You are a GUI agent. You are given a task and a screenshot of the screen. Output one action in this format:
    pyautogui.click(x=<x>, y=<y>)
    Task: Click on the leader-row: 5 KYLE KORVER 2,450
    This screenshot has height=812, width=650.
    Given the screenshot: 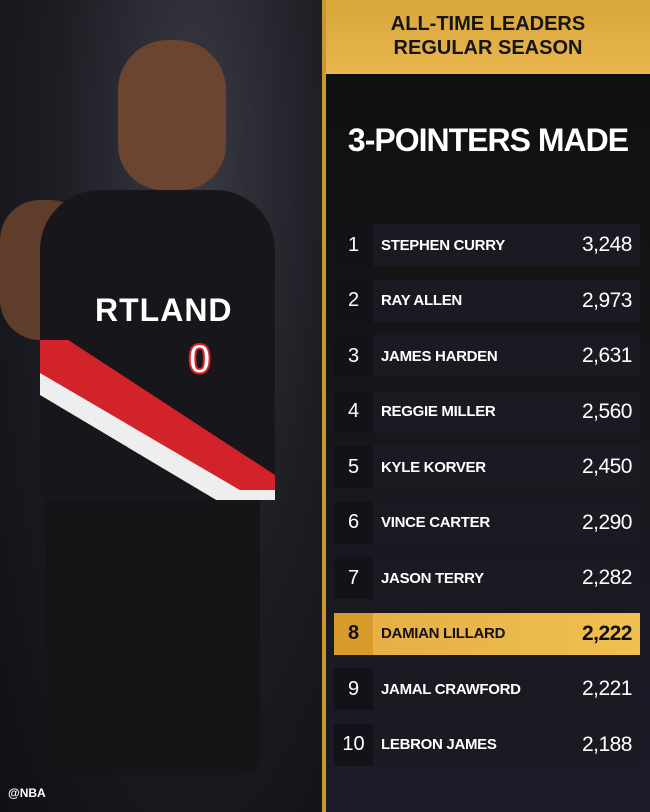 What is the action you would take?
    pyautogui.click(x=487, y=467)
    